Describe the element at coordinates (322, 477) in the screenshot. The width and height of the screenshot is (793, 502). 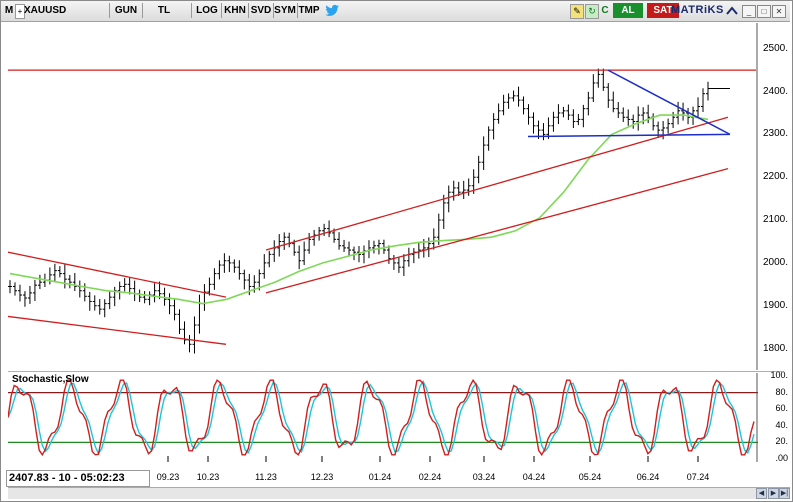
I see `date-tick-label: 12.23` at that location.